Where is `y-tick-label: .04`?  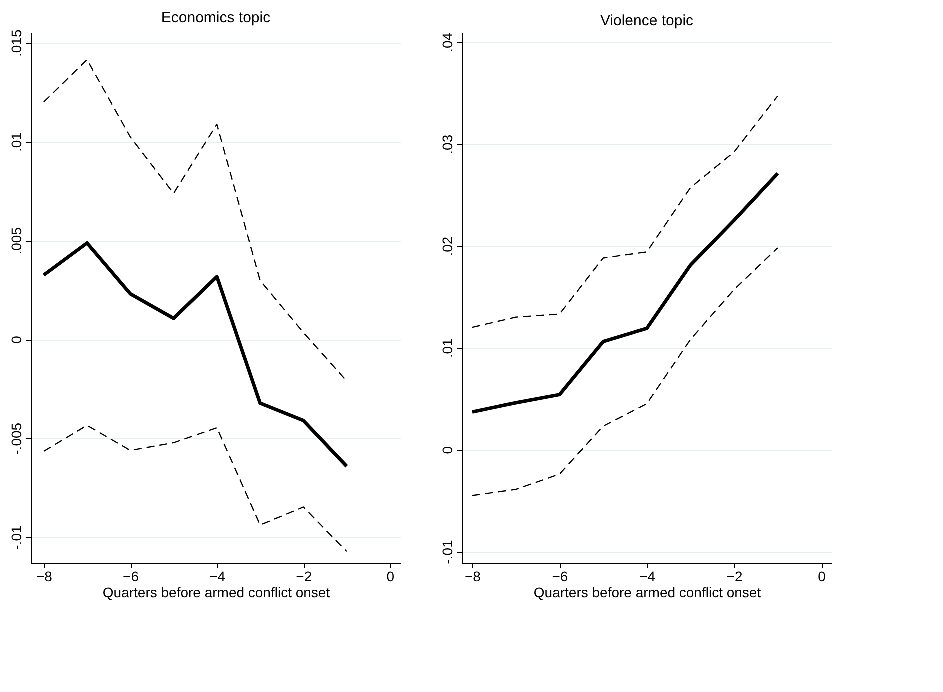 y-tick-label: .04 is located at coordinates (448, 42).